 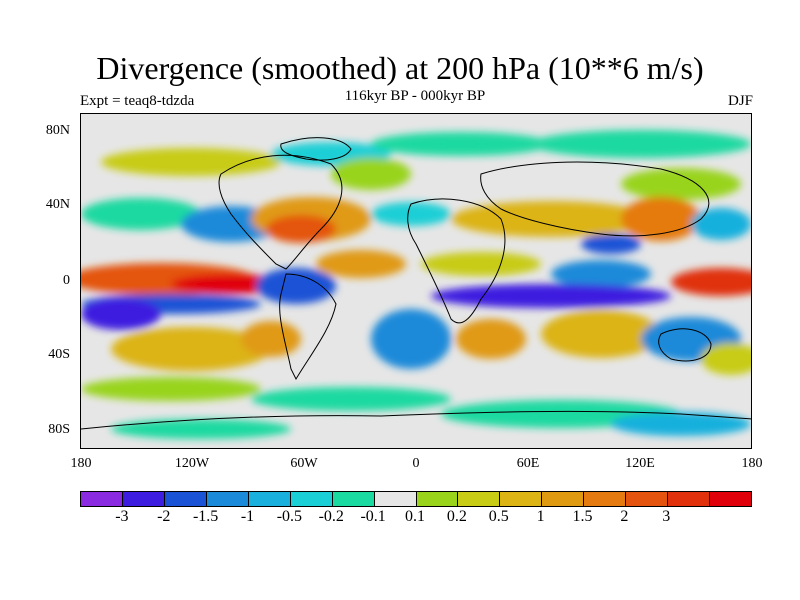 I want to click on colorbar-label: -2, so click(x=164, y=516).